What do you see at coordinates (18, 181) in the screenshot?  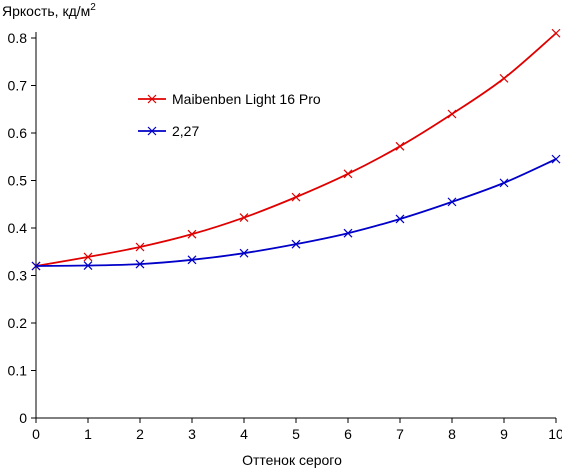 I see `y-tick-label: 0.5` at bounding box center [18, 181].